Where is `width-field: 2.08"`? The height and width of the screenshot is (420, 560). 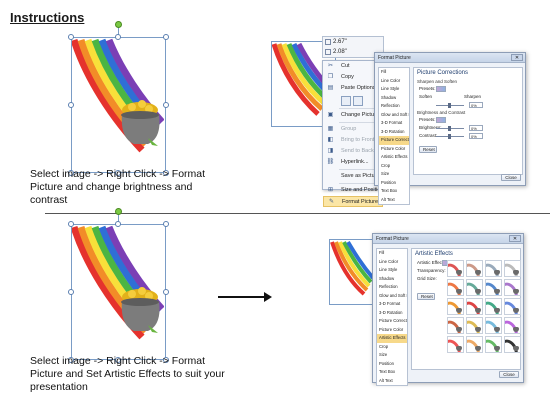
width-field: 2.08" is located at coordinates (353, 52).